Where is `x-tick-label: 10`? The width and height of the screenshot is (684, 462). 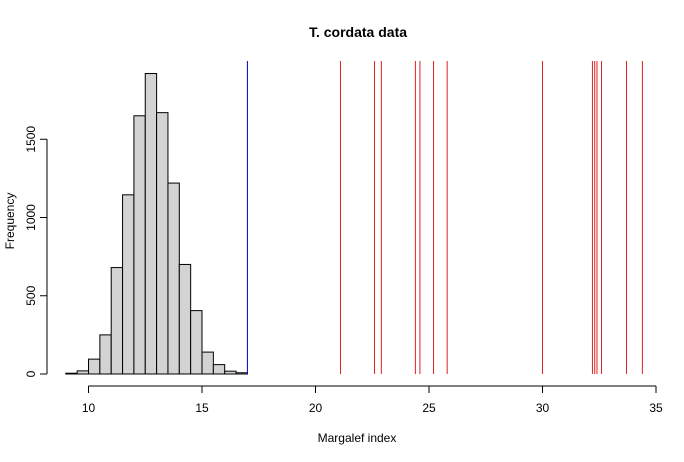
x-tick-label: 10 is located at coordinates (89, 408).